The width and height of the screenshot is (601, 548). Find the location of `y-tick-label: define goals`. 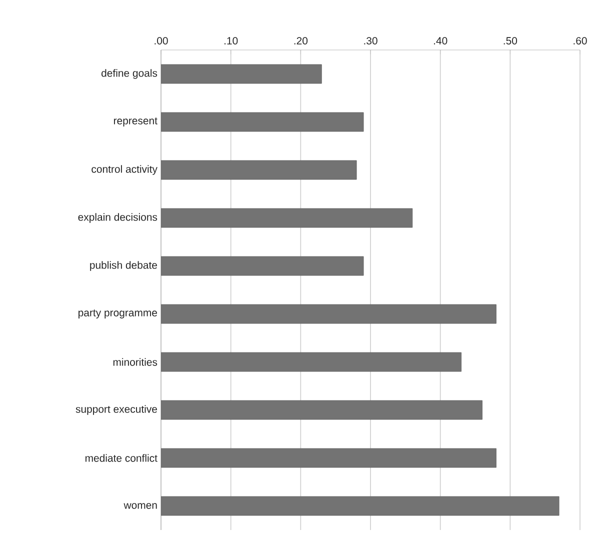

y-tick-label: define goals is located at coordinates (130, 74).